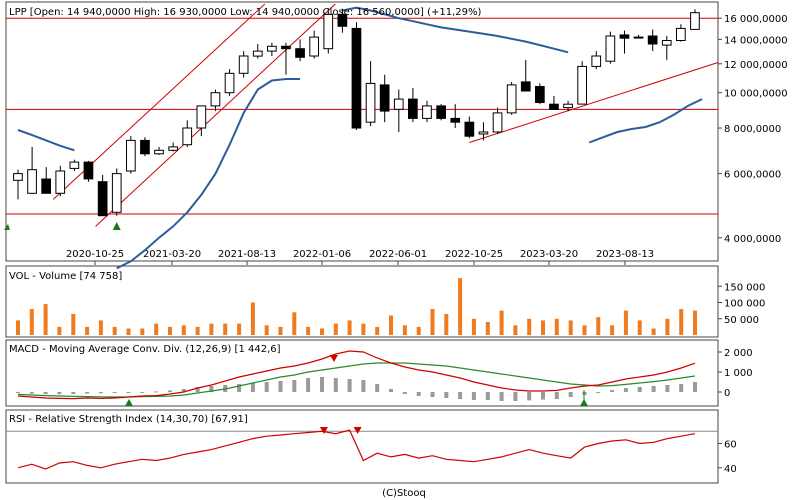 This screenshot has width=800, height=500. Describe the element at coordinates (727, 393) in the screenshot. I see `macd-y-tick-label: 0` at that location.